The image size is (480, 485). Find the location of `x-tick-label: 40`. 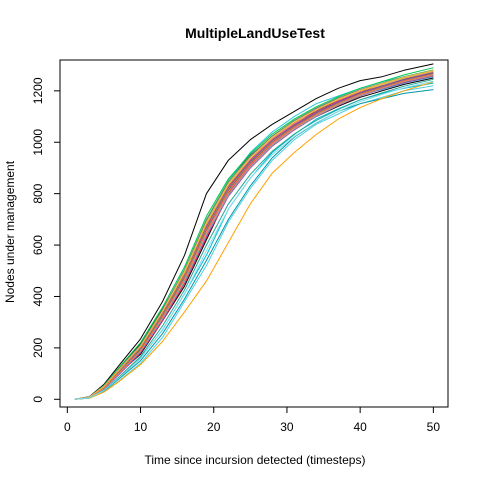

x-tick-label: 40 is located at coordinates (360, 427).